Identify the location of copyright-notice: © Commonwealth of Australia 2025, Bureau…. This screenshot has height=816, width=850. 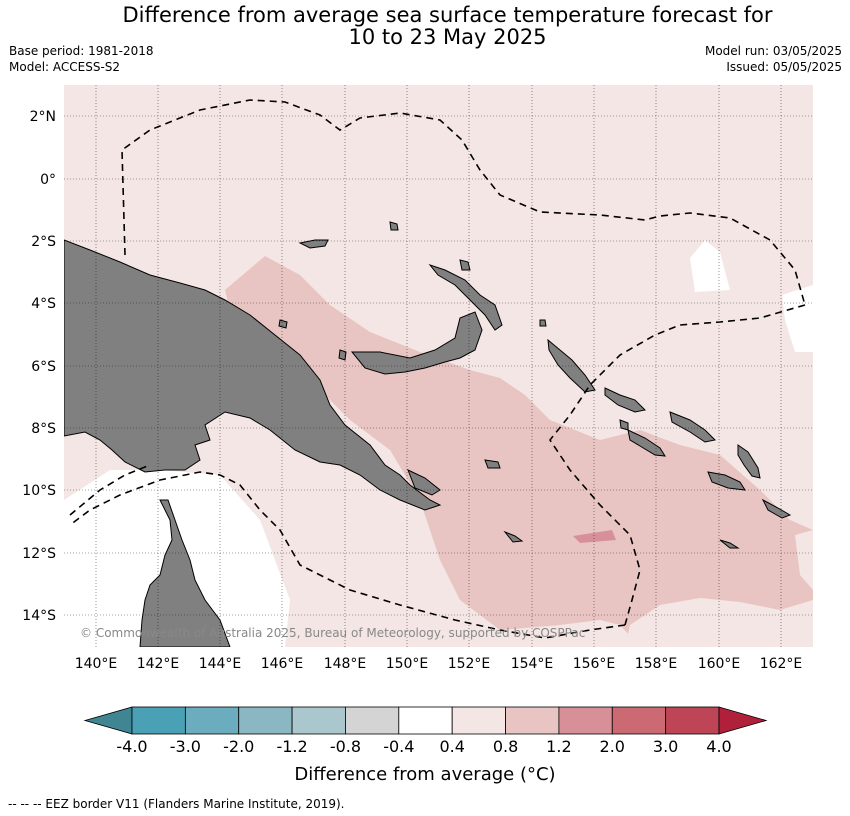
(332, 633).